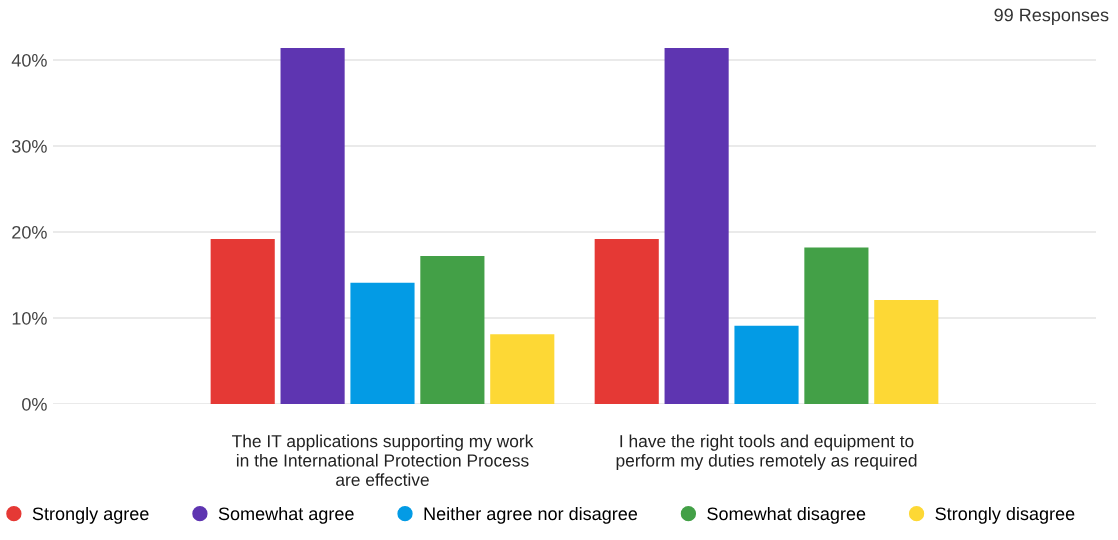 The width and height of the screenshot is (1118, 540). I want to click on text: 99 Responses, so click(1051, 16).